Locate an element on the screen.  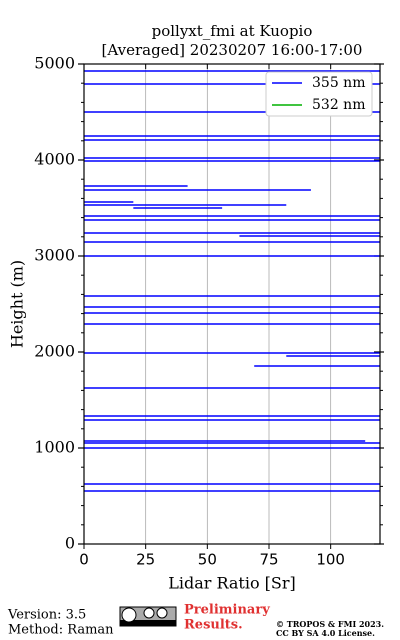
x-tick-label: 0 is located at coordinates (84, 560).